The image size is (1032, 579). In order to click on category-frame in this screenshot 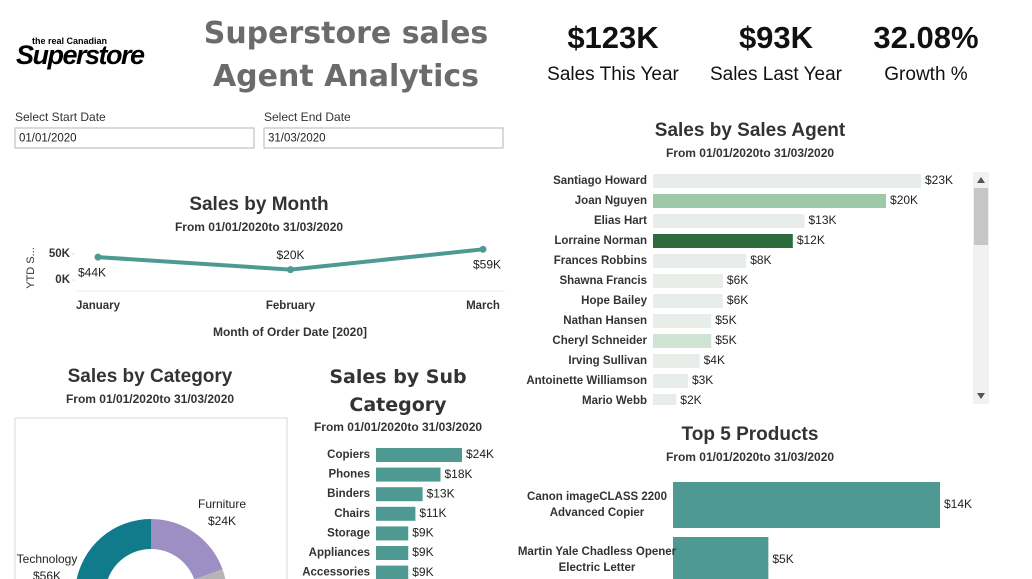, I will do `click(151, 498)`.